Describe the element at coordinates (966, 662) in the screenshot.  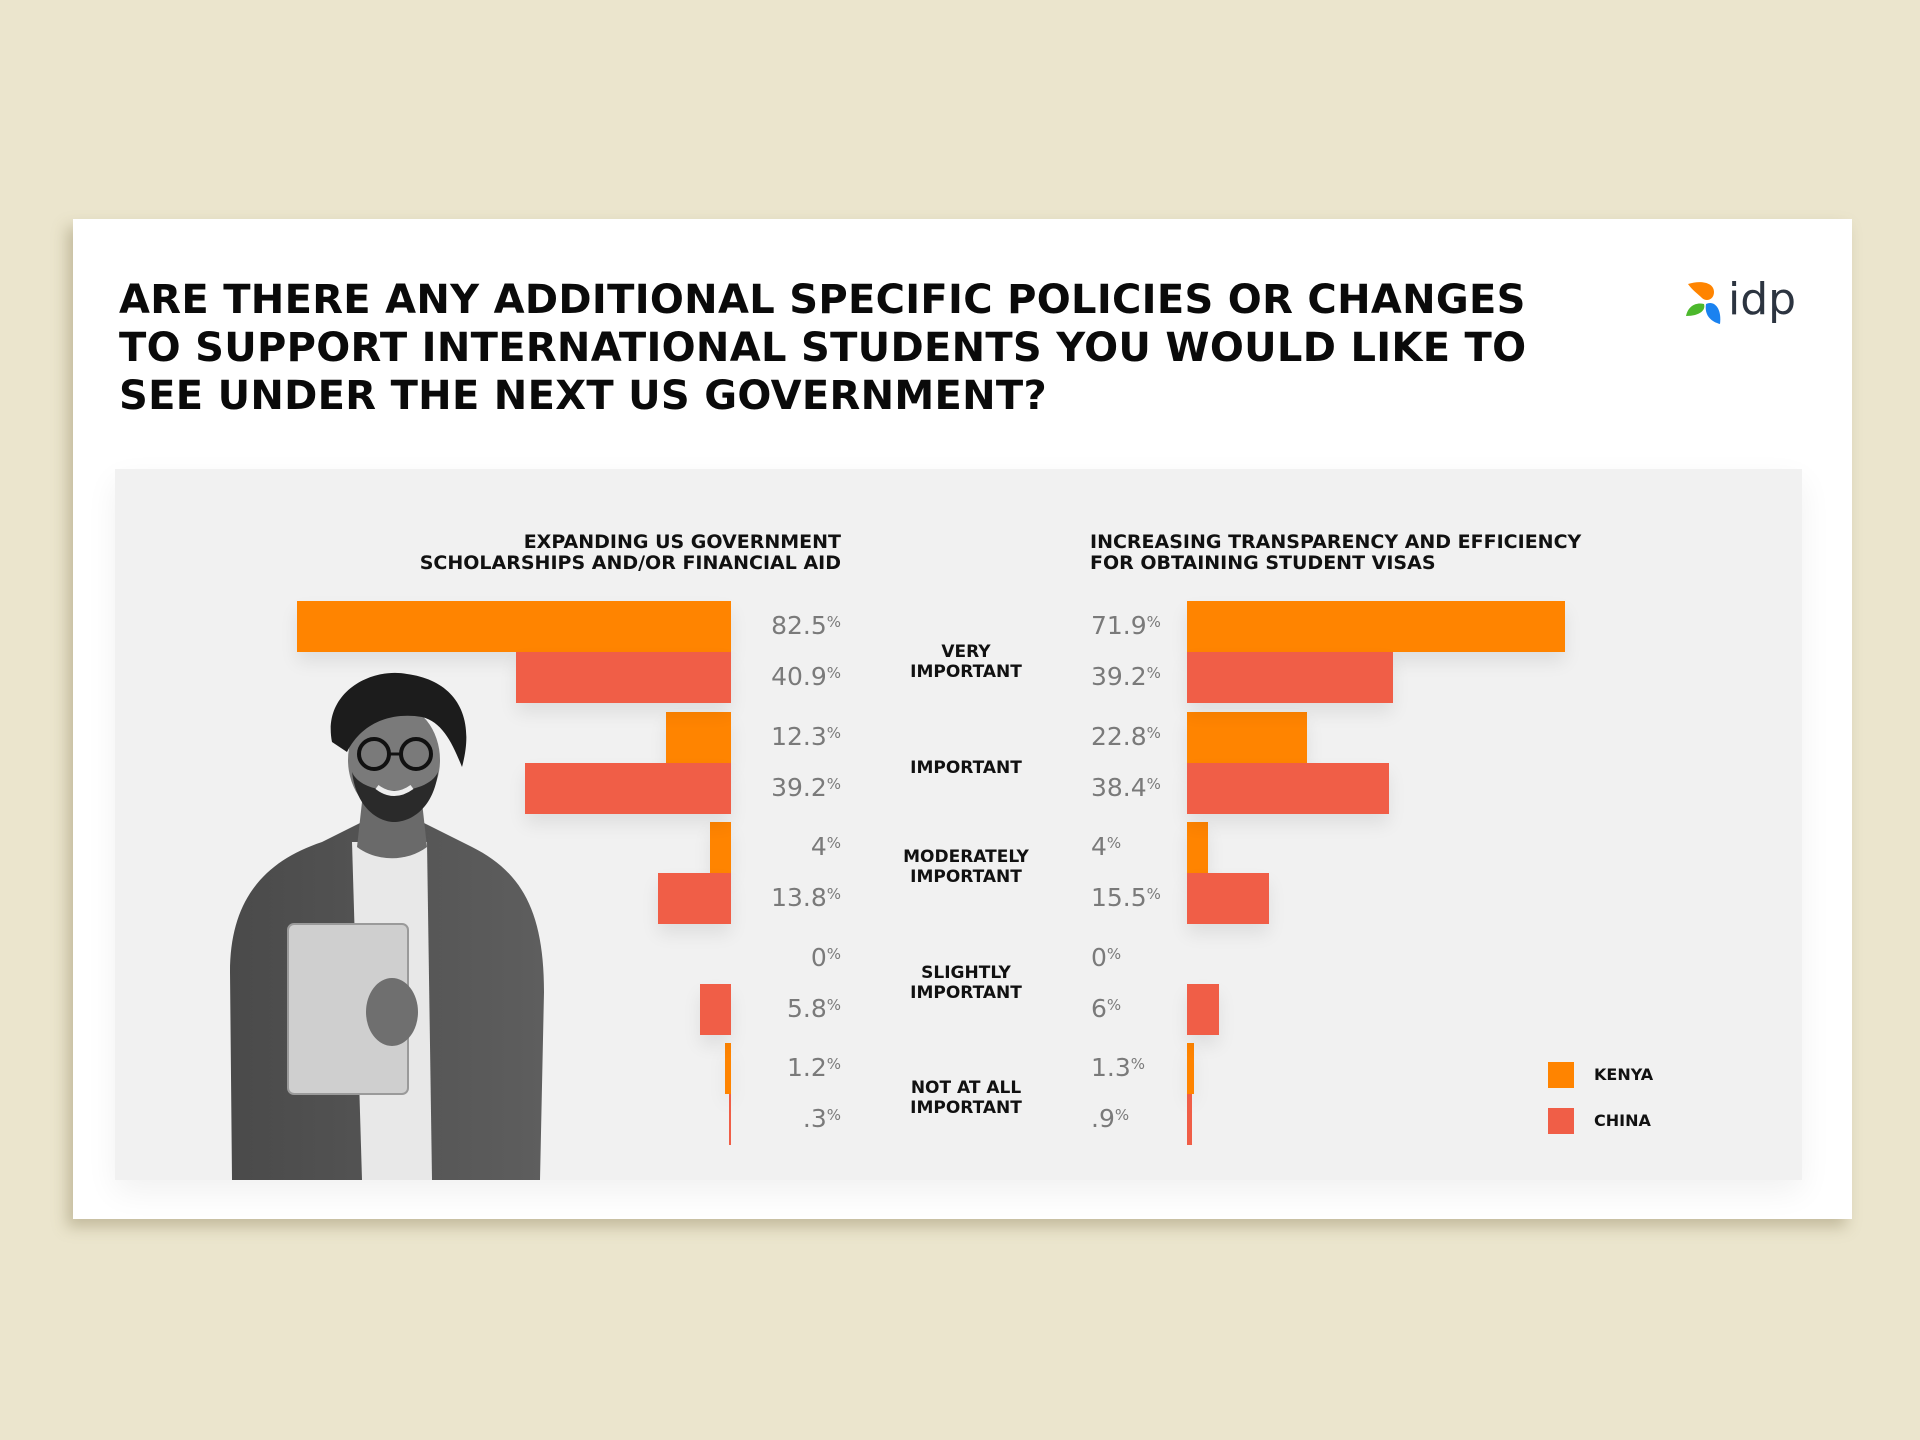
I see `category-label-0: VERY IMPORTANT` at that location.